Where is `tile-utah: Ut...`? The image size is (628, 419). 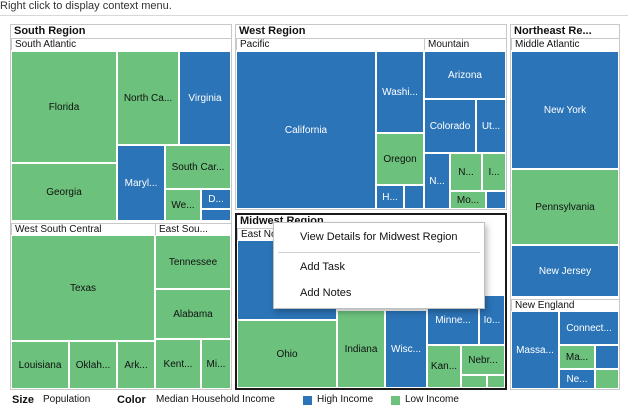 tile-utah: Ut... is located at coordinates (491, 126).